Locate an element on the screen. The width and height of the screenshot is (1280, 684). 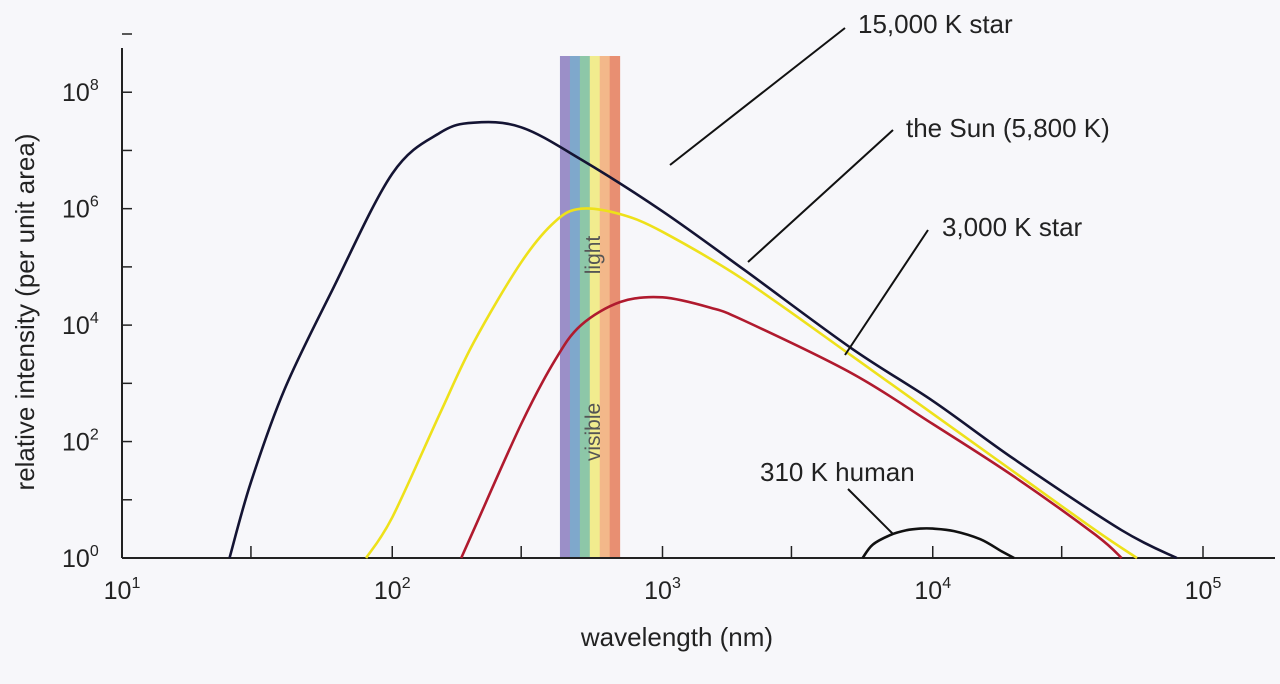
y-tick-exp: 0 is located at coordinates (94, 551).